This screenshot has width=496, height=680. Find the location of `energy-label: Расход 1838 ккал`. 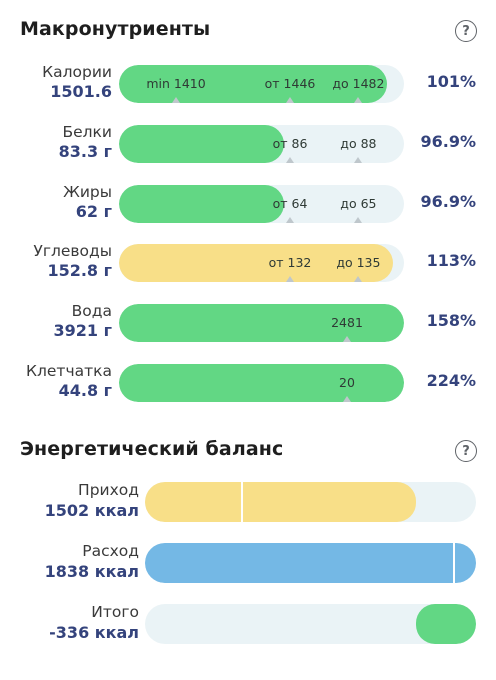

energy-label: Расход 1838 ккал is located at coordinates (92, 561).